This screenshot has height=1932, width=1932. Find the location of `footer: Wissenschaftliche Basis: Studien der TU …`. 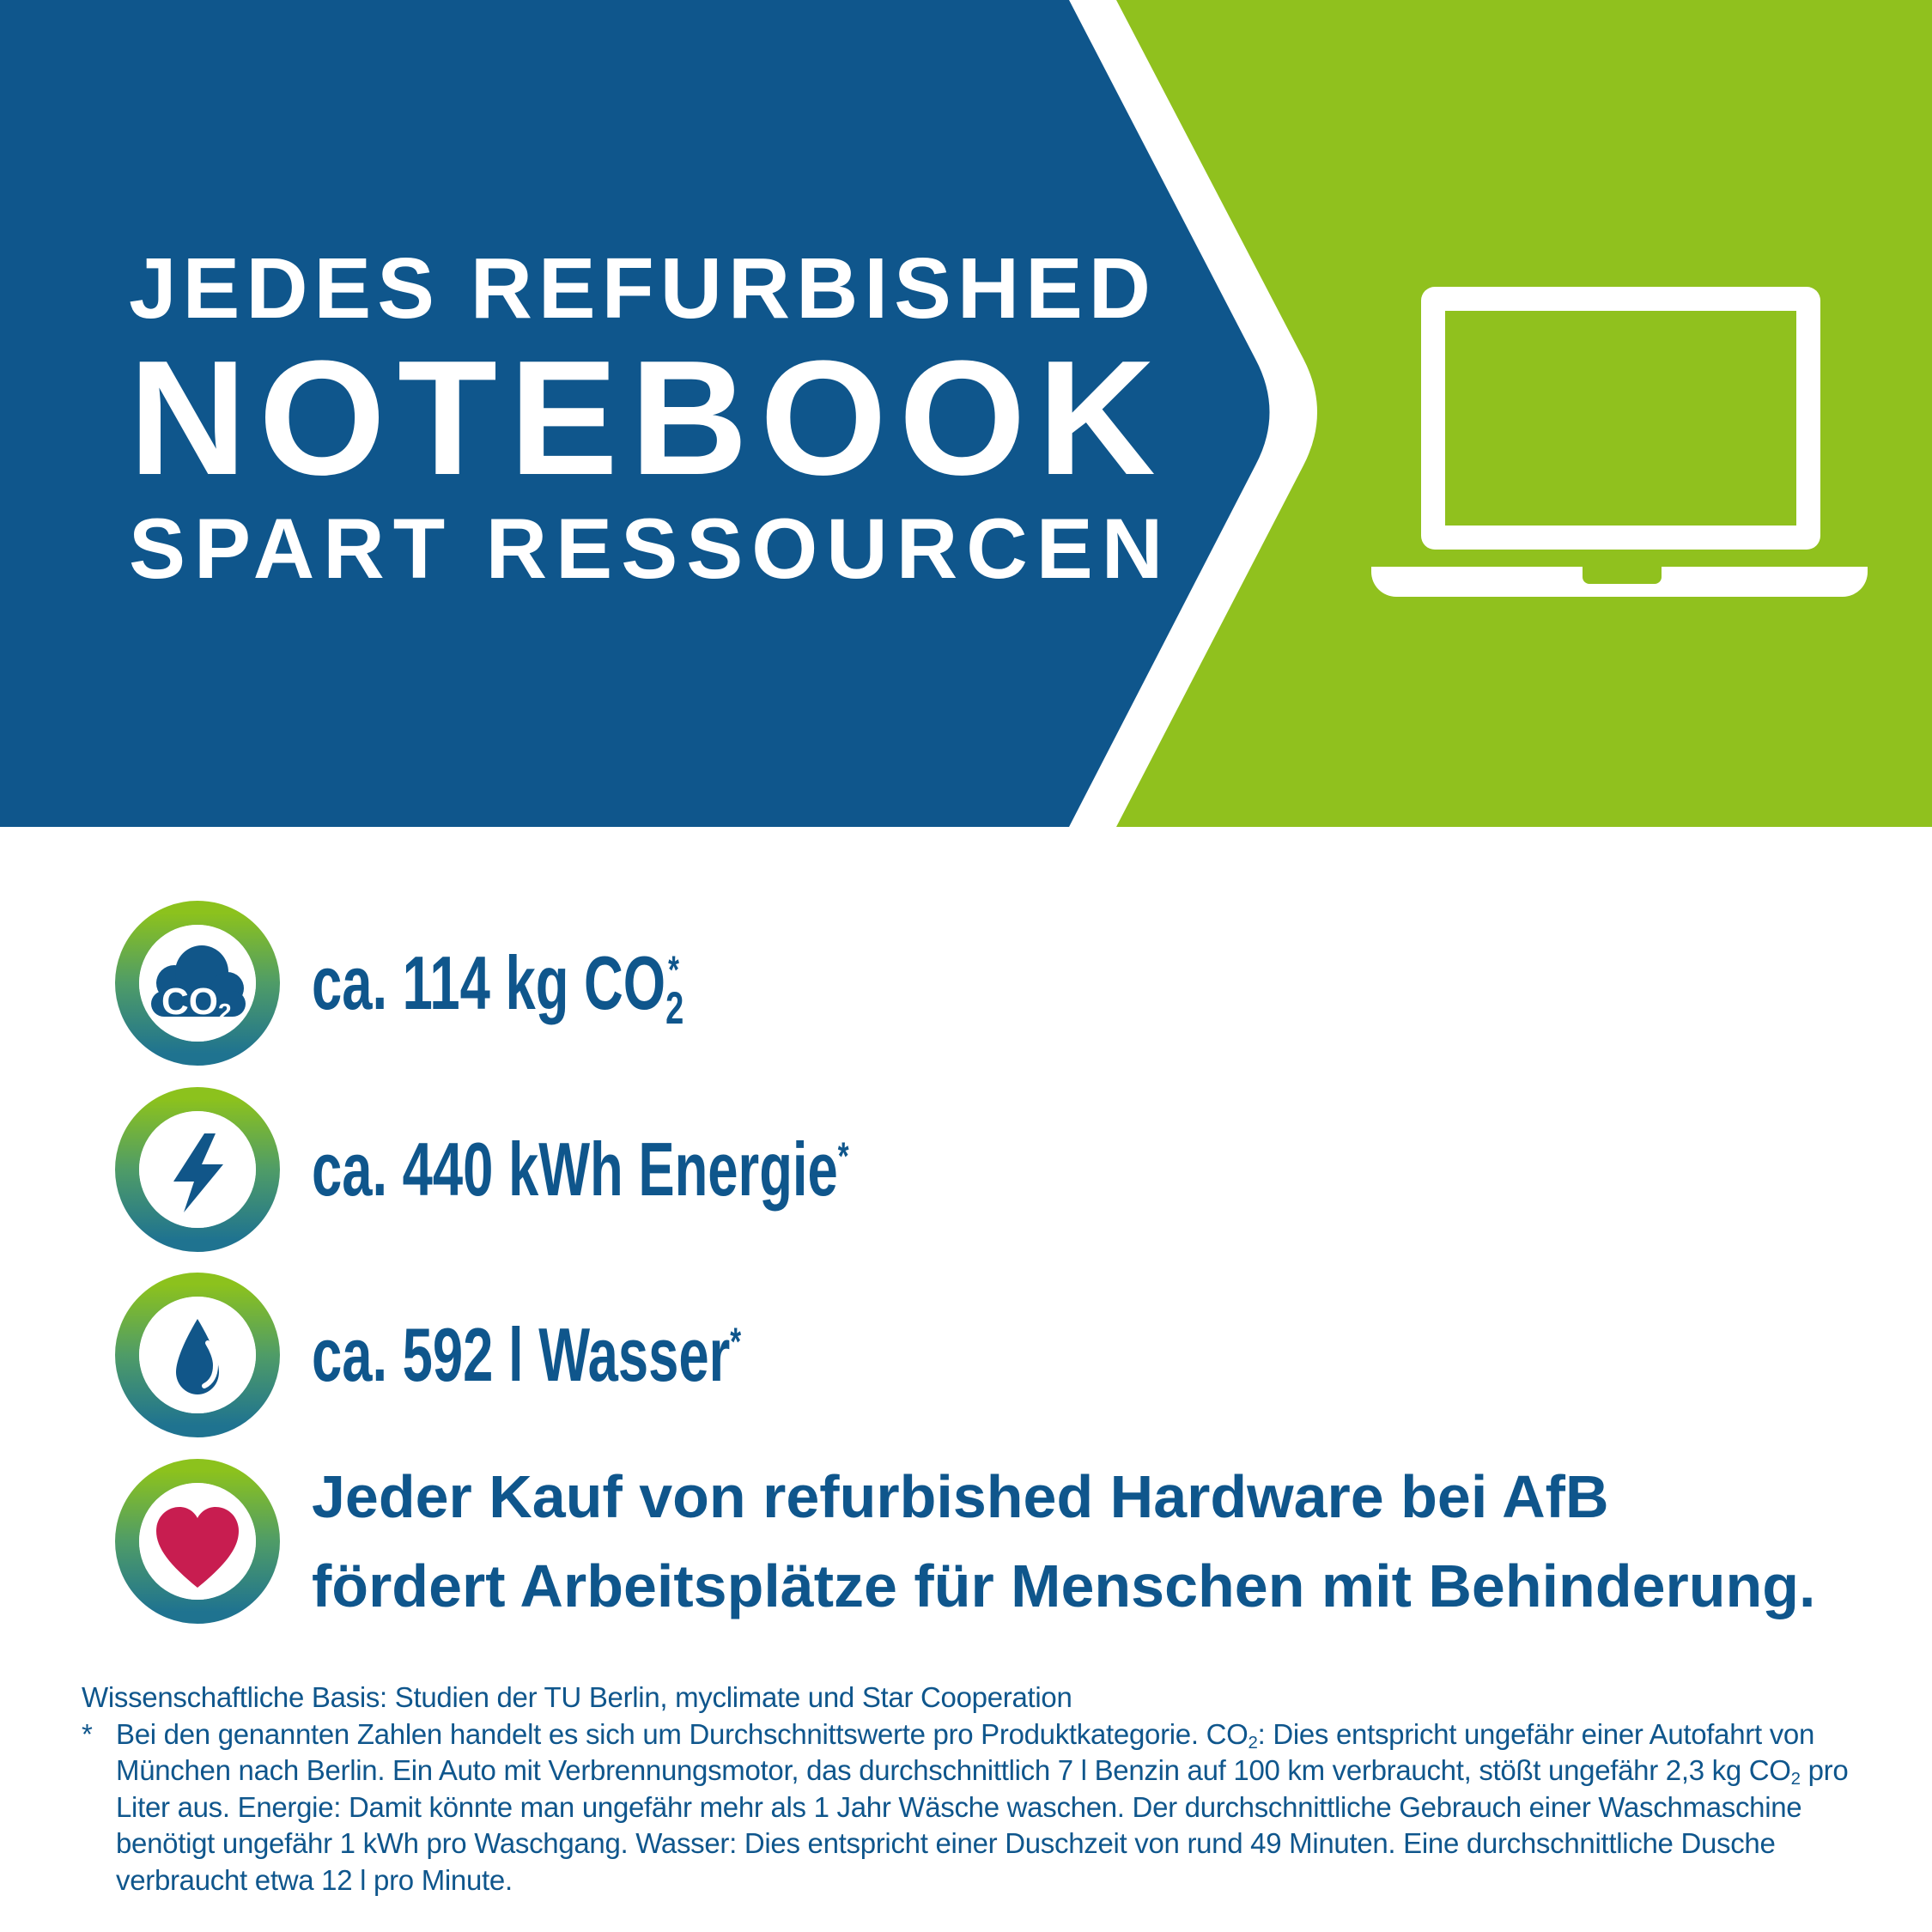

footer: Wissenschaftliche Basis: Studien der TU … is located at coordinates (977, 1790).